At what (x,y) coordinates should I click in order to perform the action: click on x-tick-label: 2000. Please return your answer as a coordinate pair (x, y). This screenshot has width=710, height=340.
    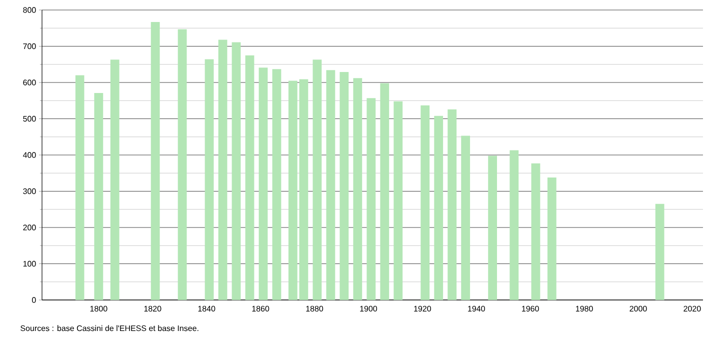
    Looking at the image, I should click on (638, 309).